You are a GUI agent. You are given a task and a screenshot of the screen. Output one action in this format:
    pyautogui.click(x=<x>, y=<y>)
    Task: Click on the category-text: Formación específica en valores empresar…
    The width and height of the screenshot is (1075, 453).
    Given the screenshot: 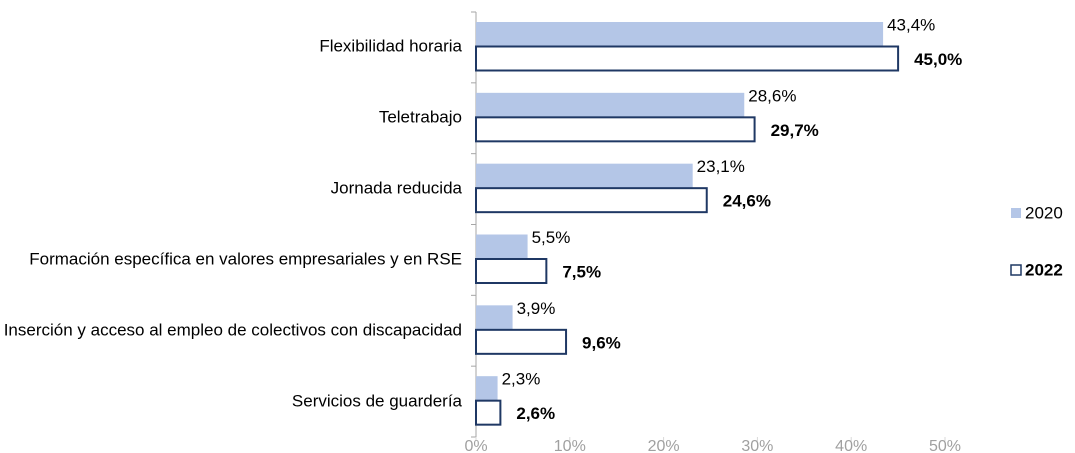 What is the action you would take?
    pyautogui.click(x=245, y=259)
    